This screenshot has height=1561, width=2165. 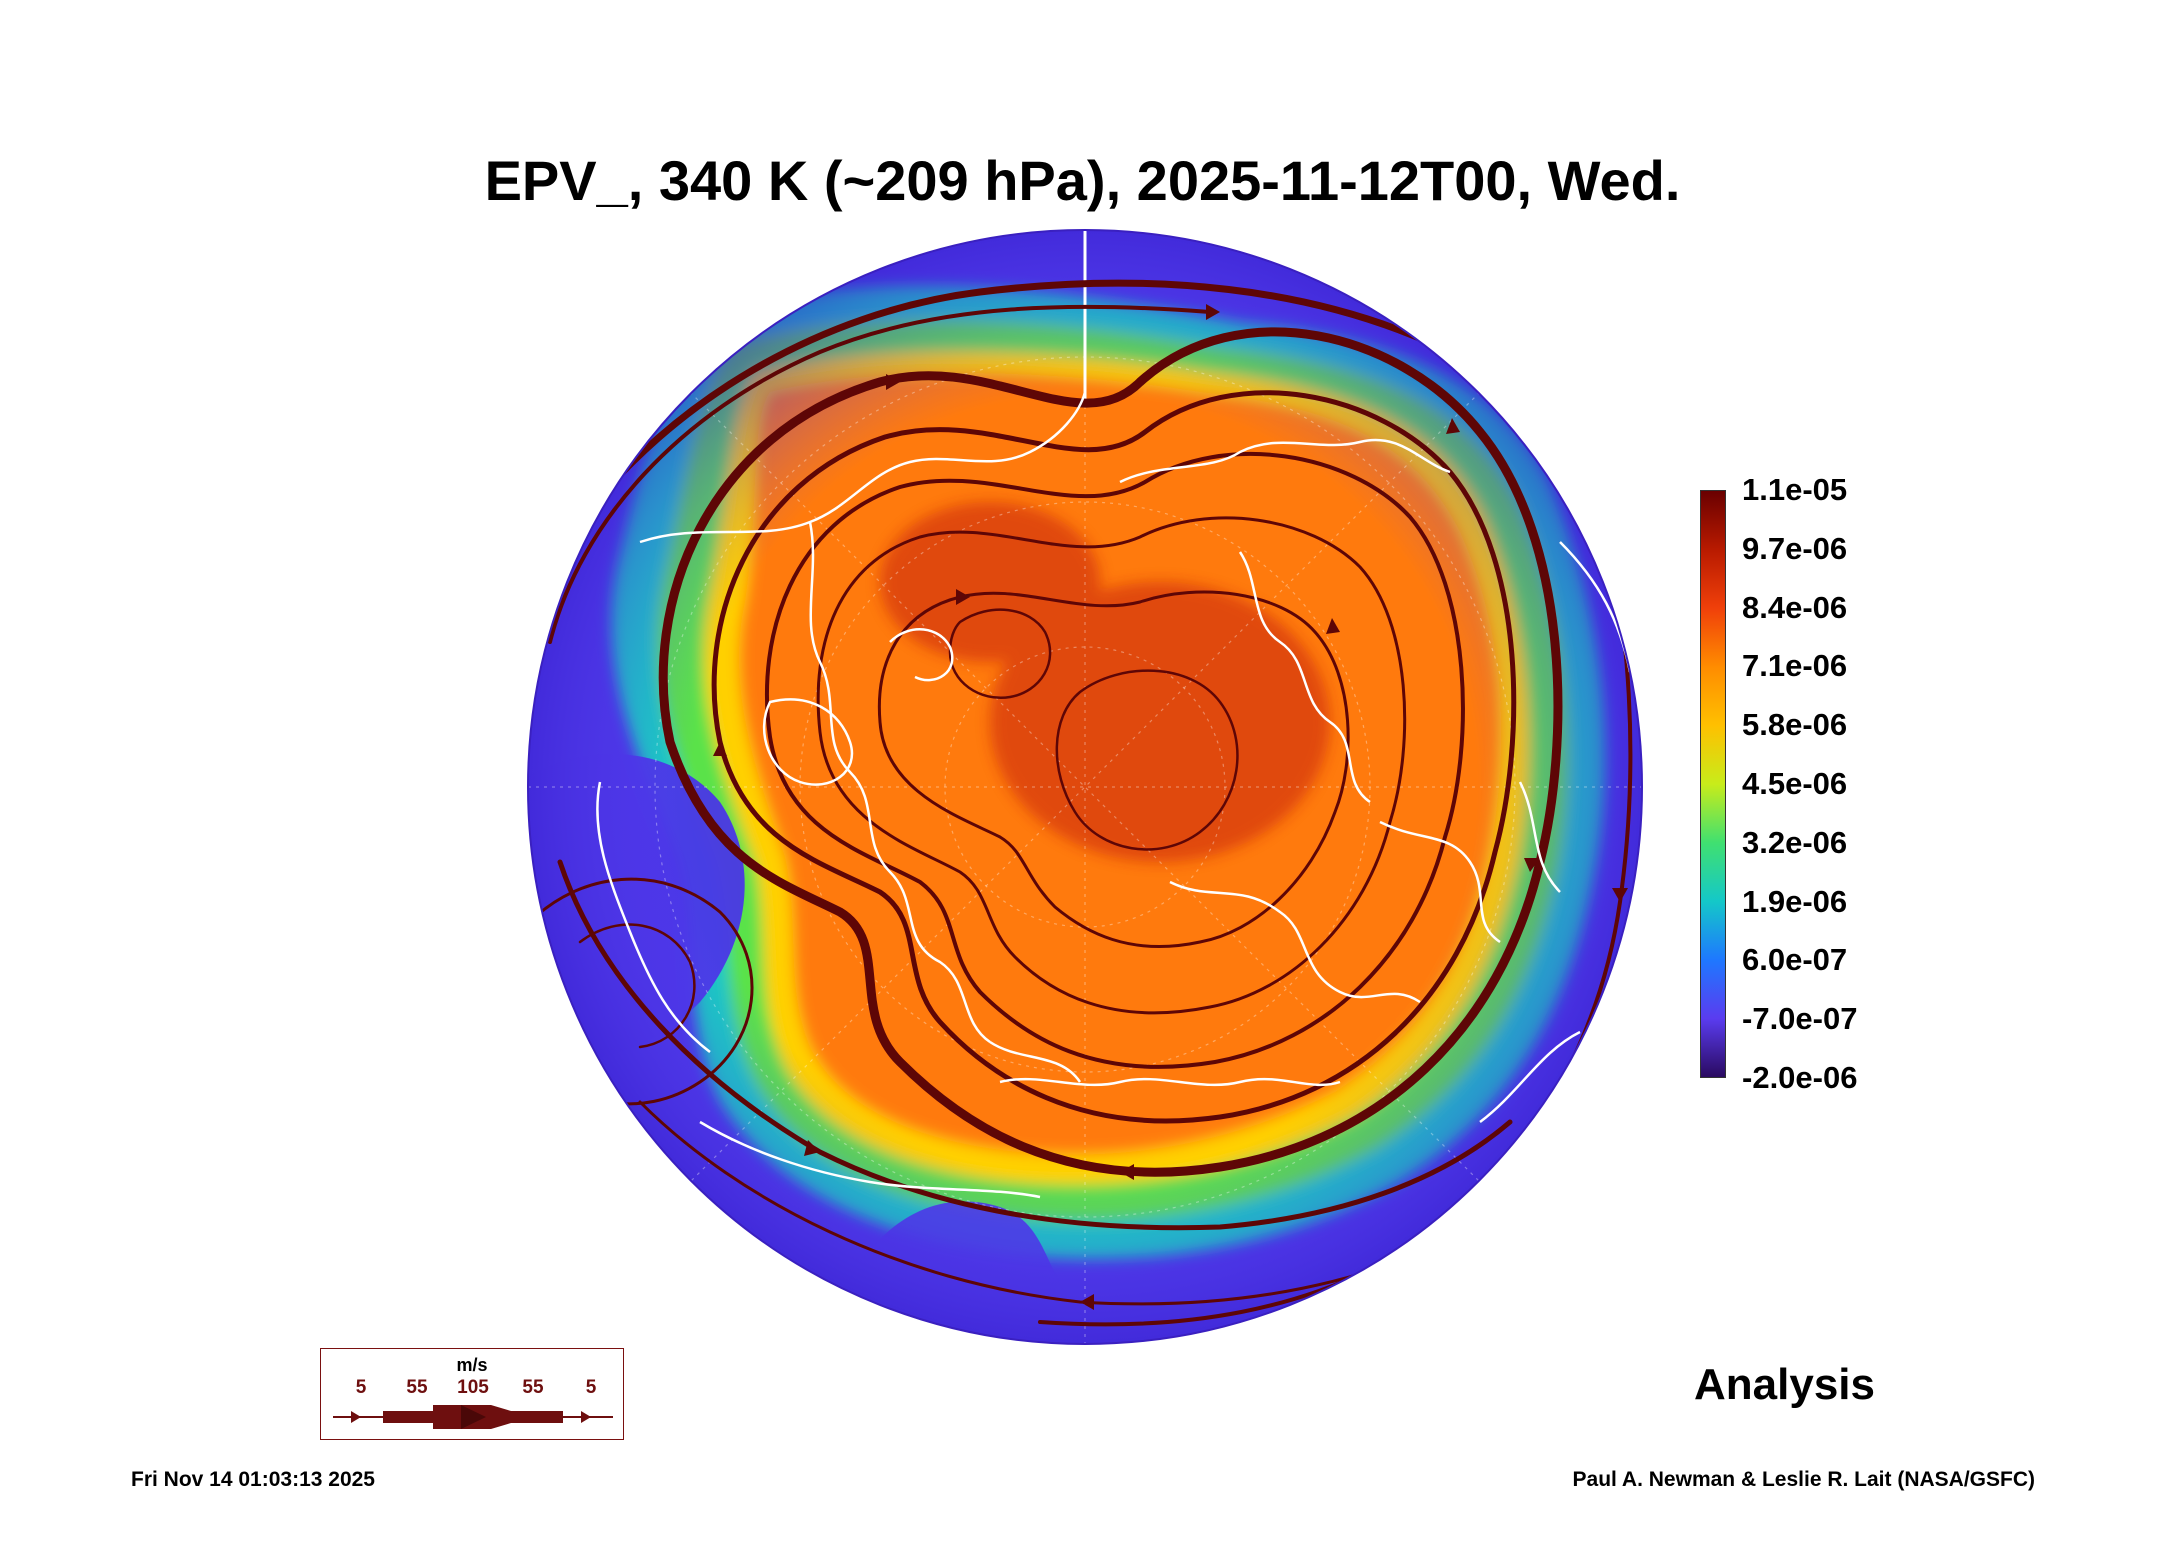 What do you see at coordinates (1795, 783) in the screenshot?
I see `colorbar-tick-label: 4.5e-06` at bounding box center [1795, 783].